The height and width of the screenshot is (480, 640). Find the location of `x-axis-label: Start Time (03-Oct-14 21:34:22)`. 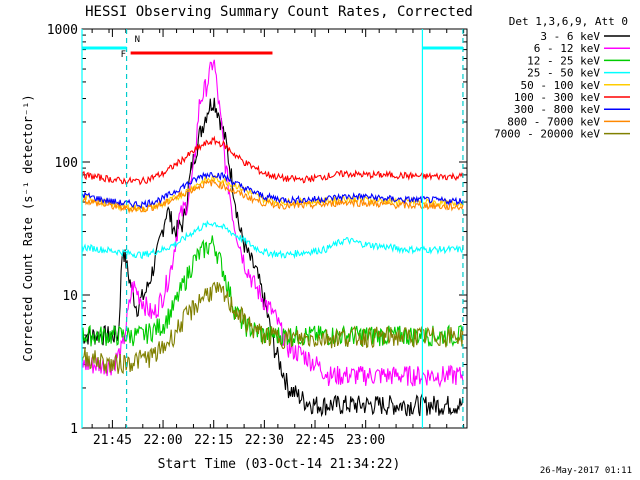

x-axis-label: Start Time (03-Oct-14 21:34:22) is located at coordinates (279, 464).